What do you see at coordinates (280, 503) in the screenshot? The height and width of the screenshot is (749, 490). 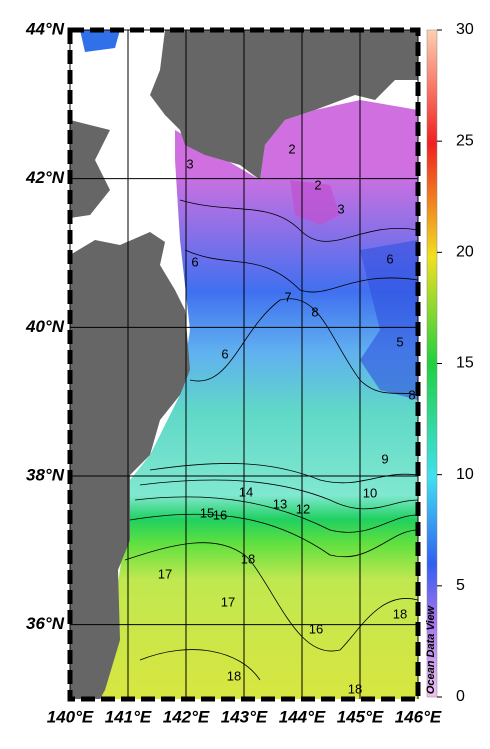 I see `contour-label: 13` at bounding box center [280, 503].